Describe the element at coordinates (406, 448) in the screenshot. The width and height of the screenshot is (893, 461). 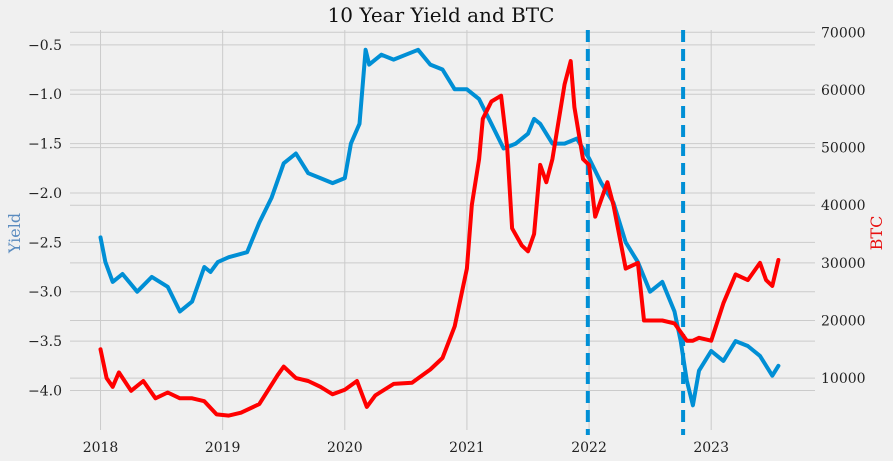
I see `x-axis-ticks: 2018 2019 2020 2021 2022 2023` at that location.